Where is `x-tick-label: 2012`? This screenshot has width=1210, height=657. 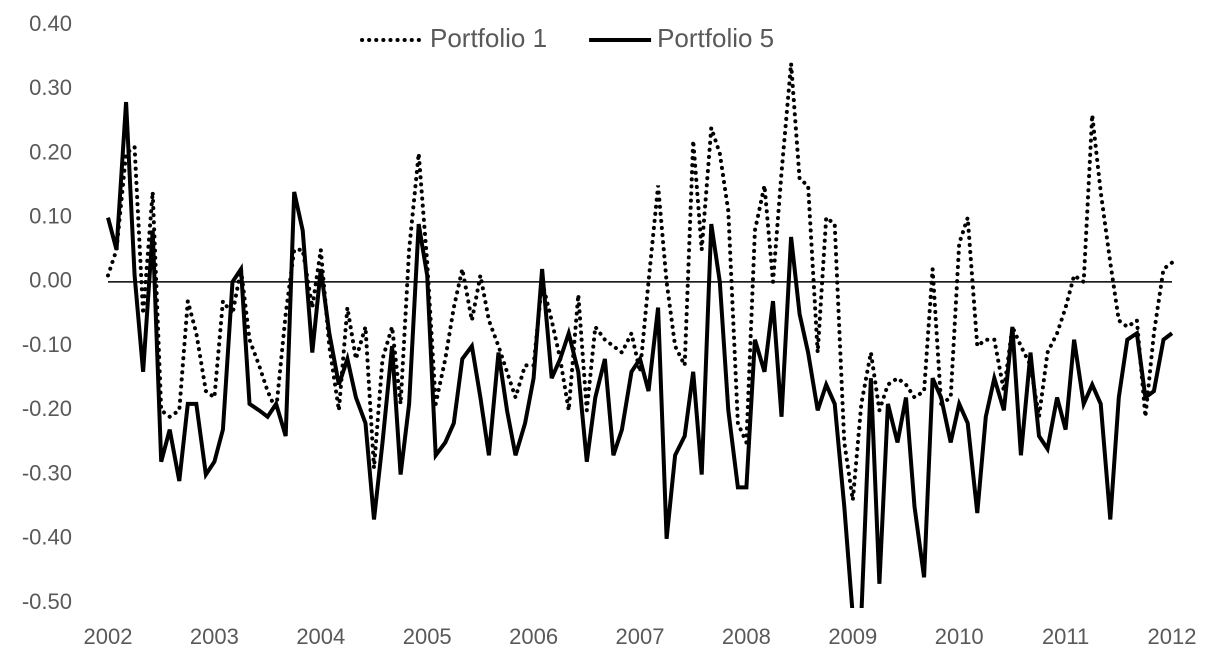 x-tick-label: 2012 is located at coordinates (1172, 636).